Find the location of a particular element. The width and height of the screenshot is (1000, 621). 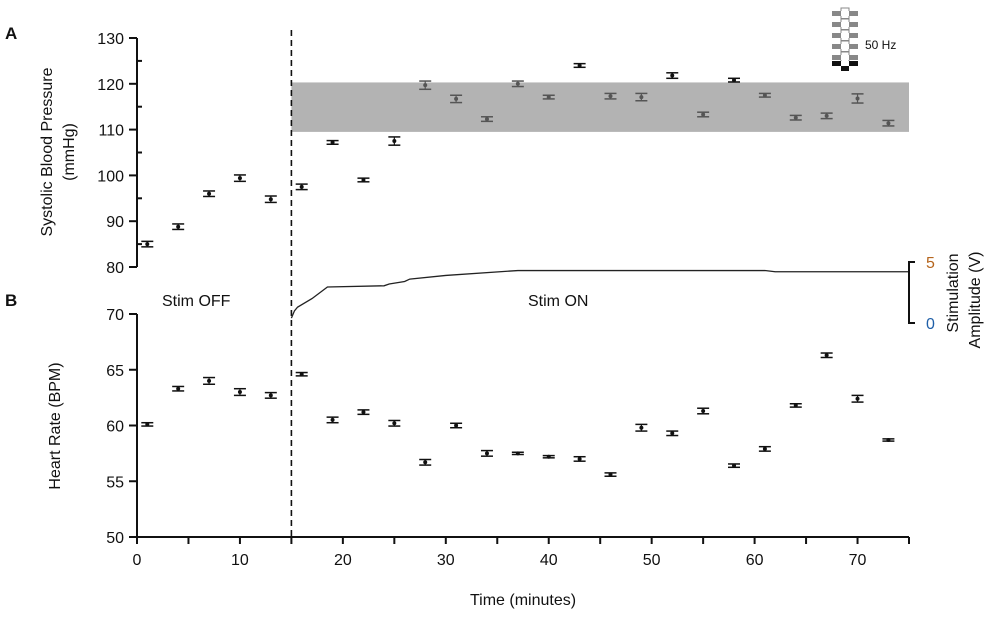

x-tick-label: 50 is located at coordinates (652, 560).